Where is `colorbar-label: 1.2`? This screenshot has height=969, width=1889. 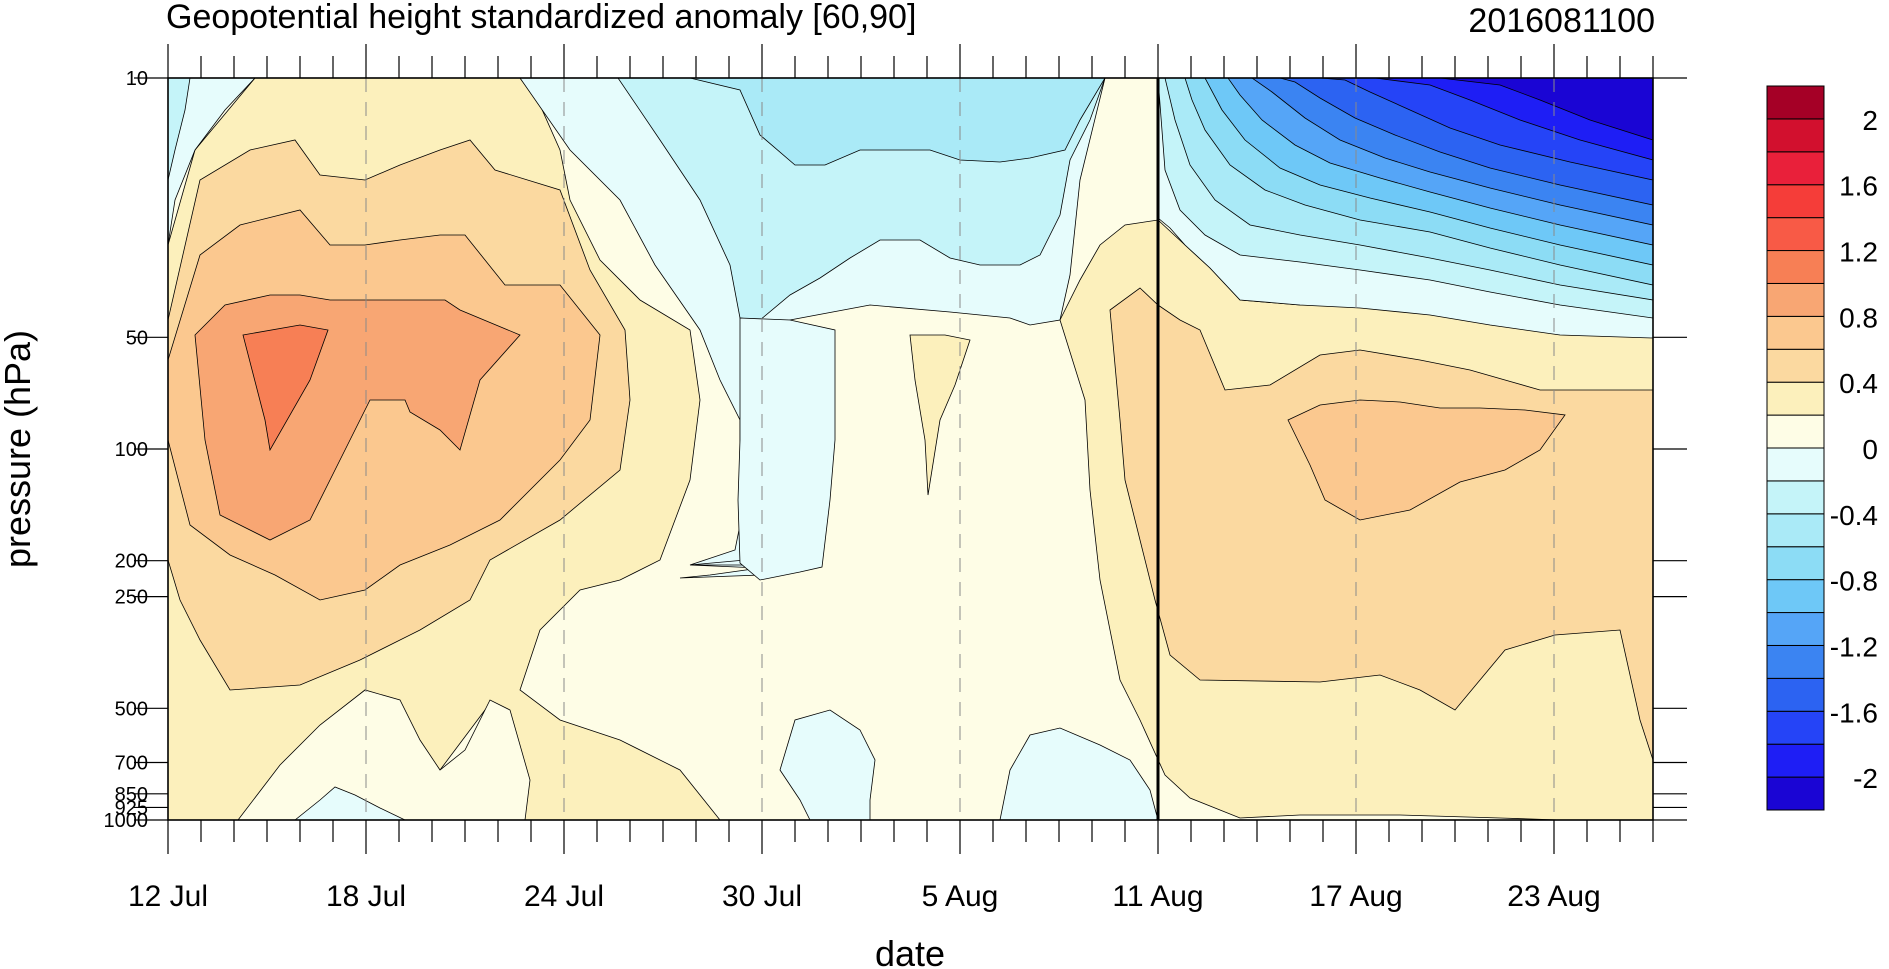
colorbar-label: 1.2 is located at coordinates (1858, 252).